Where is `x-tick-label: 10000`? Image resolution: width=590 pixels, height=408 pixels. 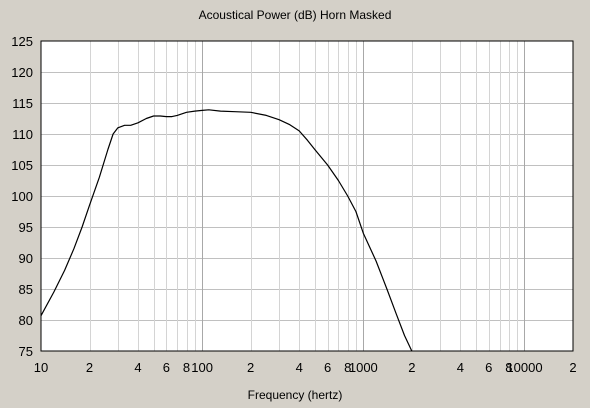
x-tick-label: 10000 is located at coordinates (524, 367).